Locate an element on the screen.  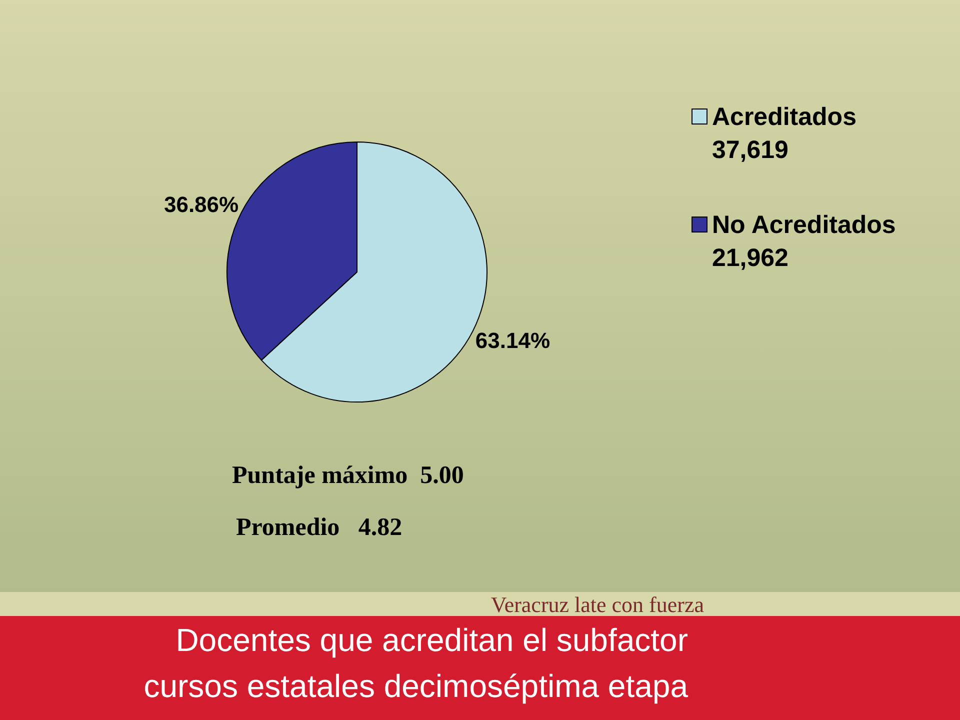
data-label: 63.14% is located at coordinates (512, 341).